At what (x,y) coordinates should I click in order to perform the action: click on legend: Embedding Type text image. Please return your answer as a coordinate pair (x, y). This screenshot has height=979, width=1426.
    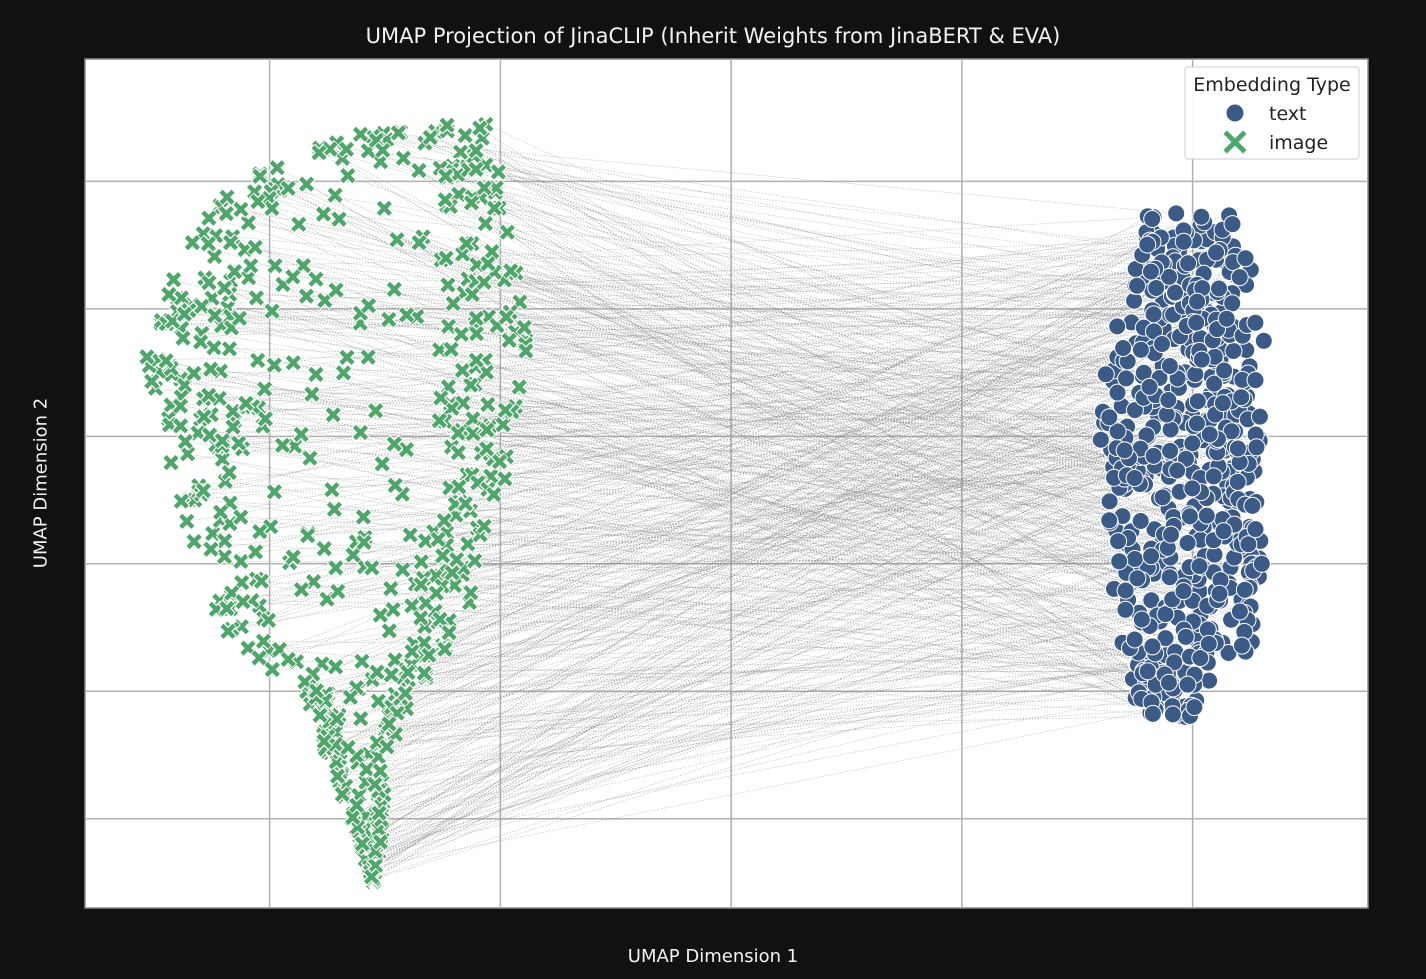
    Looking at the image, I should click on (1272, 113).